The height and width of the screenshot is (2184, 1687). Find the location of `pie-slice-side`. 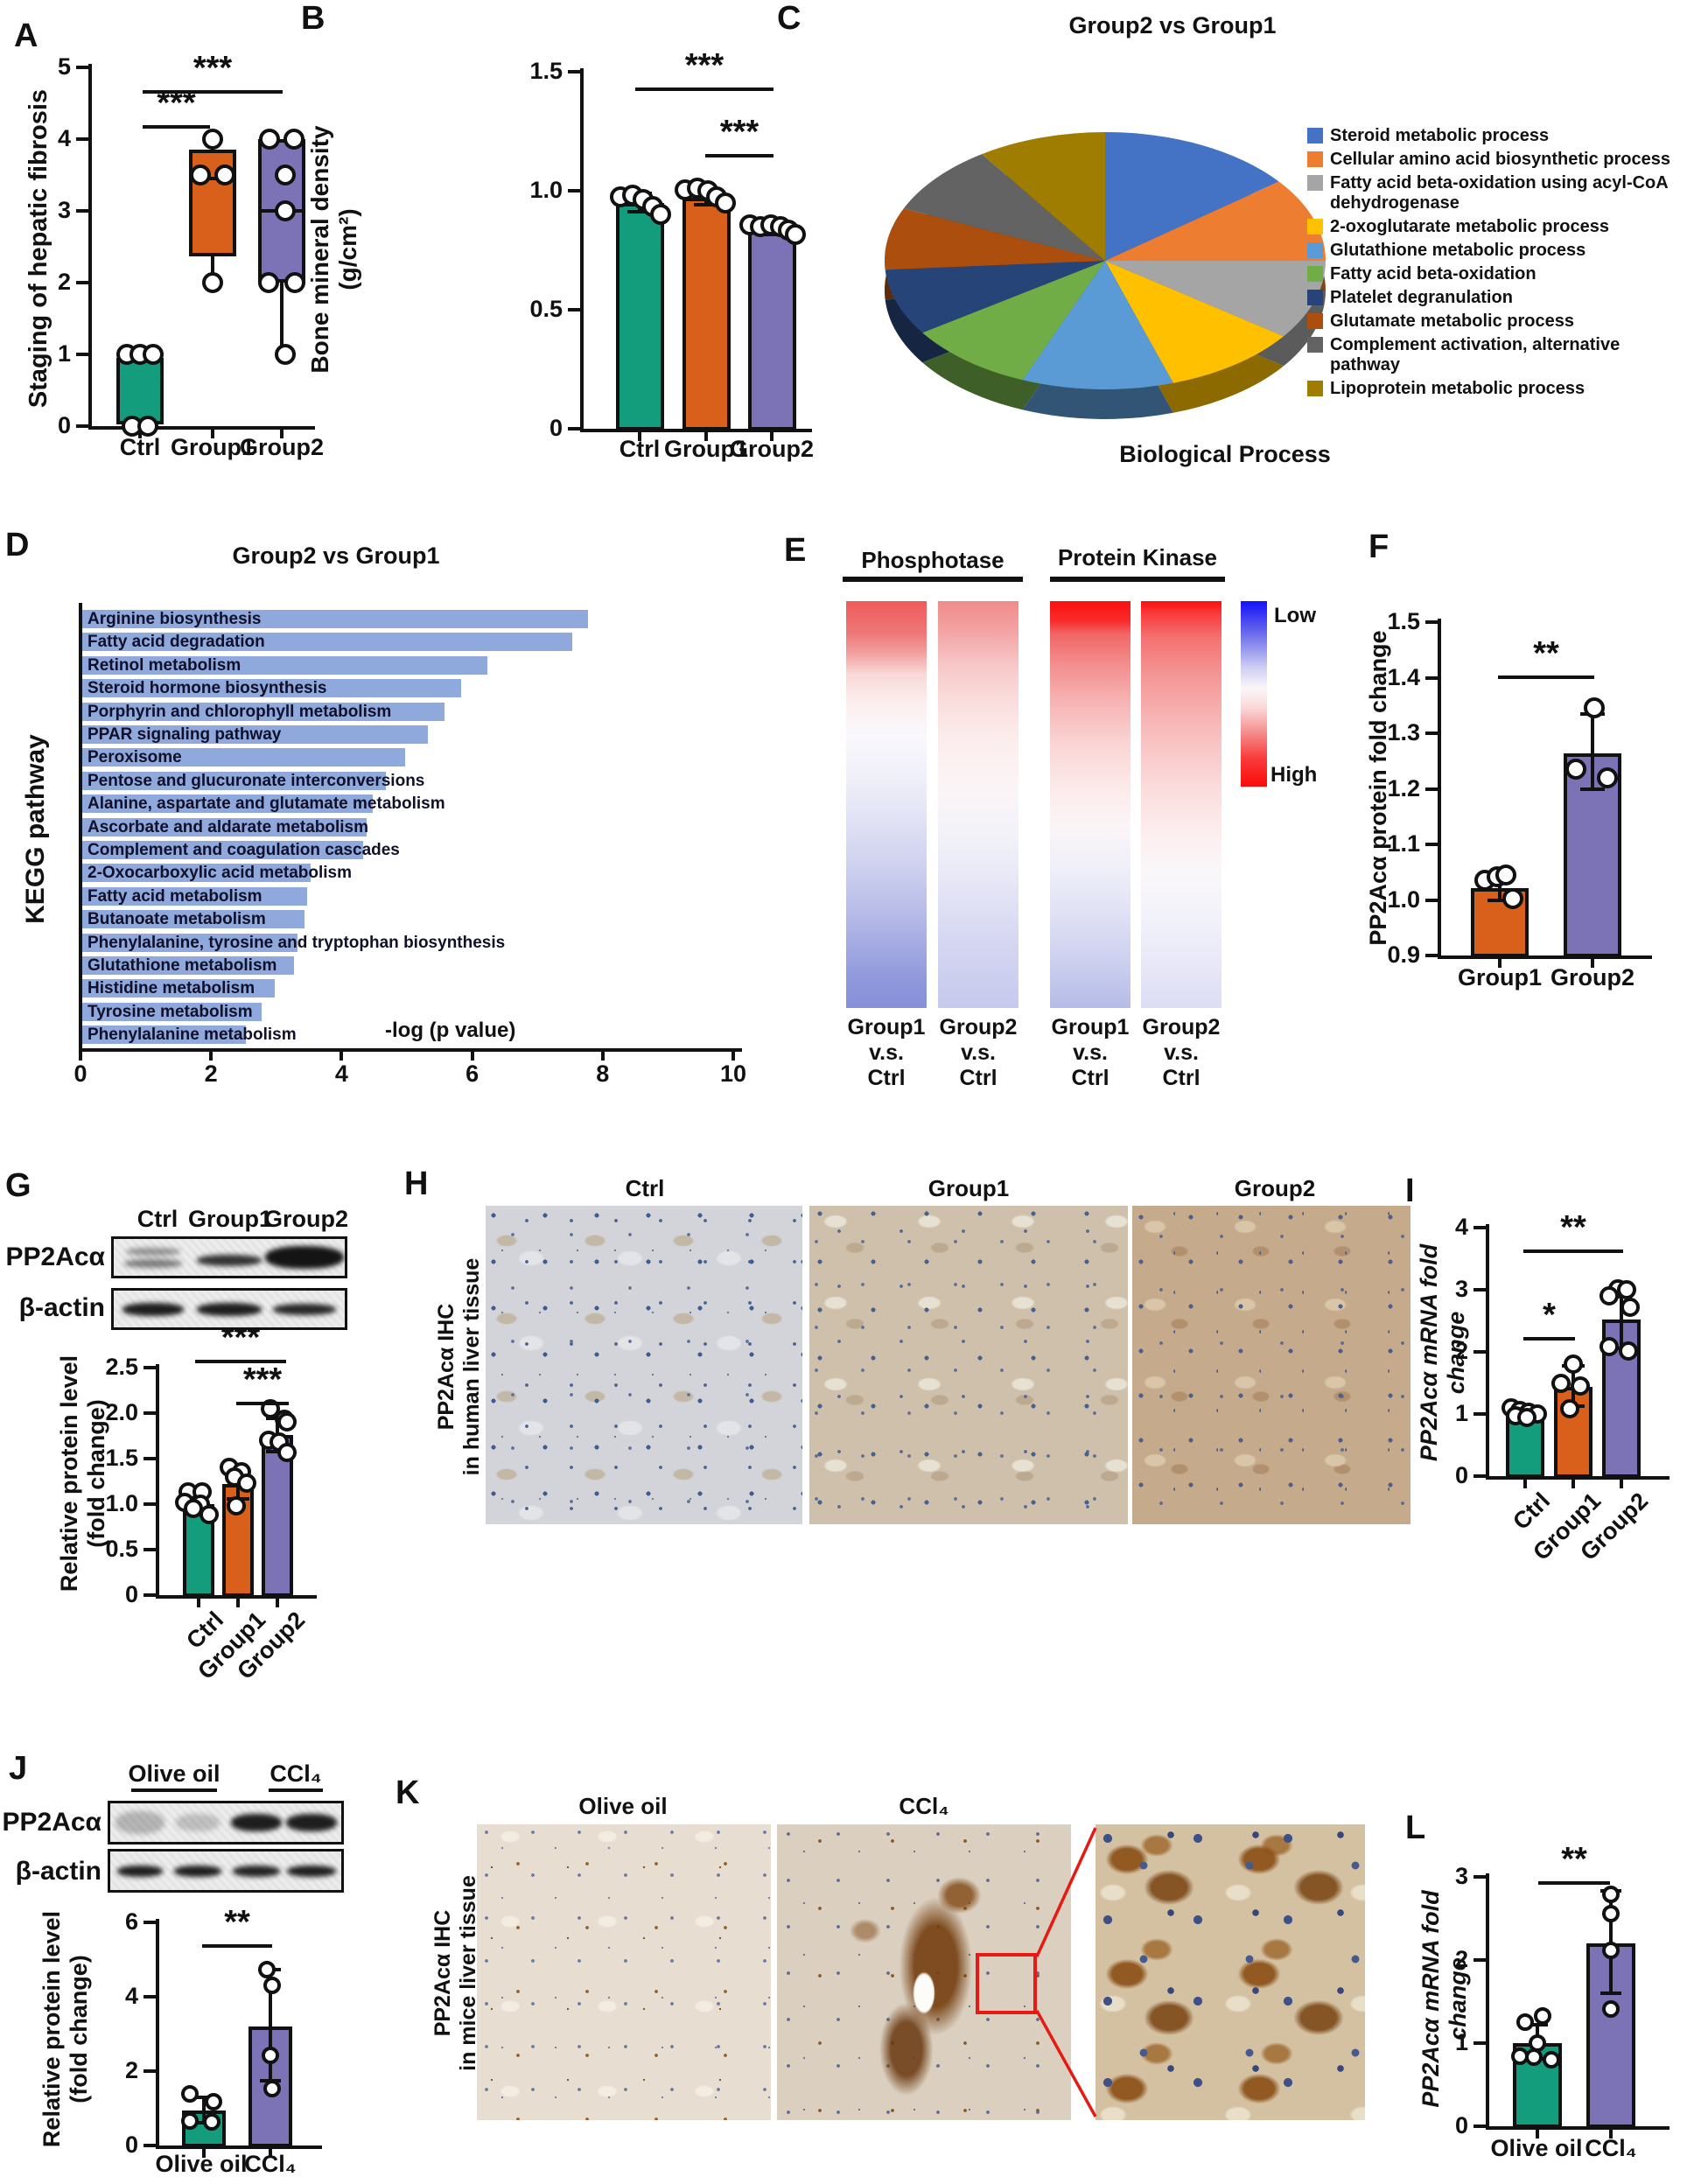

pie-slice-side is located at coordinates (1013, 350).